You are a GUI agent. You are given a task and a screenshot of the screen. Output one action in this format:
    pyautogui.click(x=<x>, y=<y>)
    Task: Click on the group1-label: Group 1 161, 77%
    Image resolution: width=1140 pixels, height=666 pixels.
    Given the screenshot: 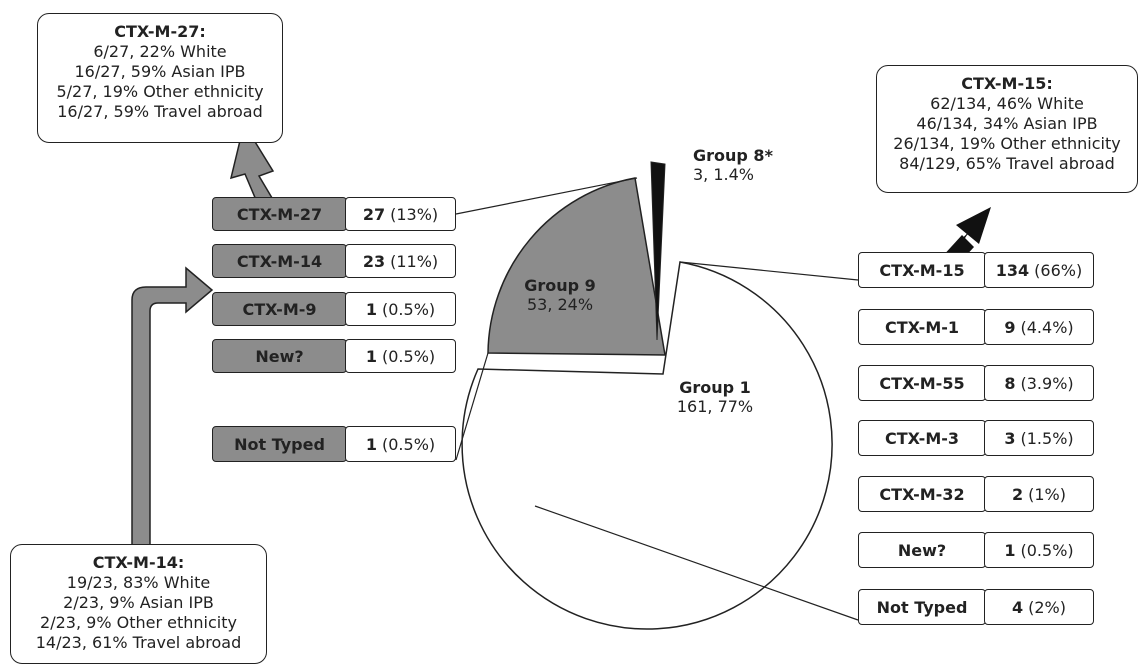 What is the action you would take?
    pyautogui.click(x=715, y=397)
    